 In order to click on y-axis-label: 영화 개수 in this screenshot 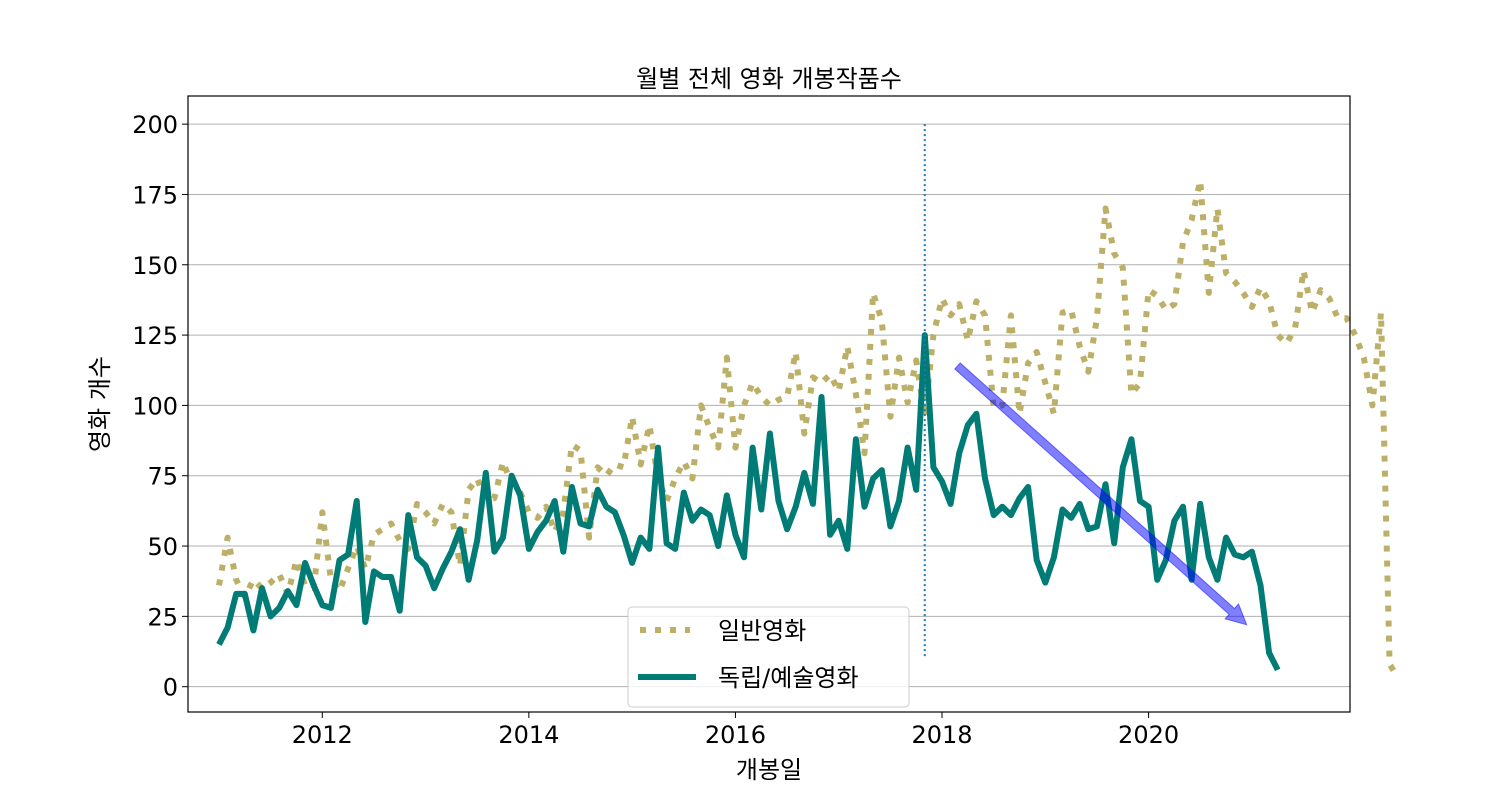, I will do `click(100, 404)`.